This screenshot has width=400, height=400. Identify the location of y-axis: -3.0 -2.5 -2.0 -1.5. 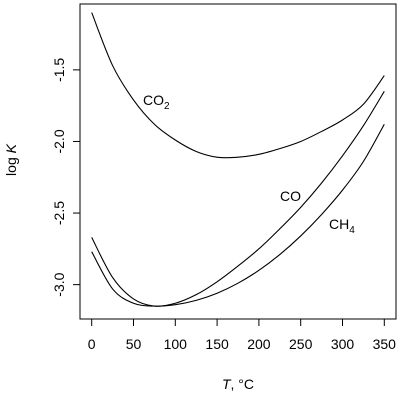
(65, 177).